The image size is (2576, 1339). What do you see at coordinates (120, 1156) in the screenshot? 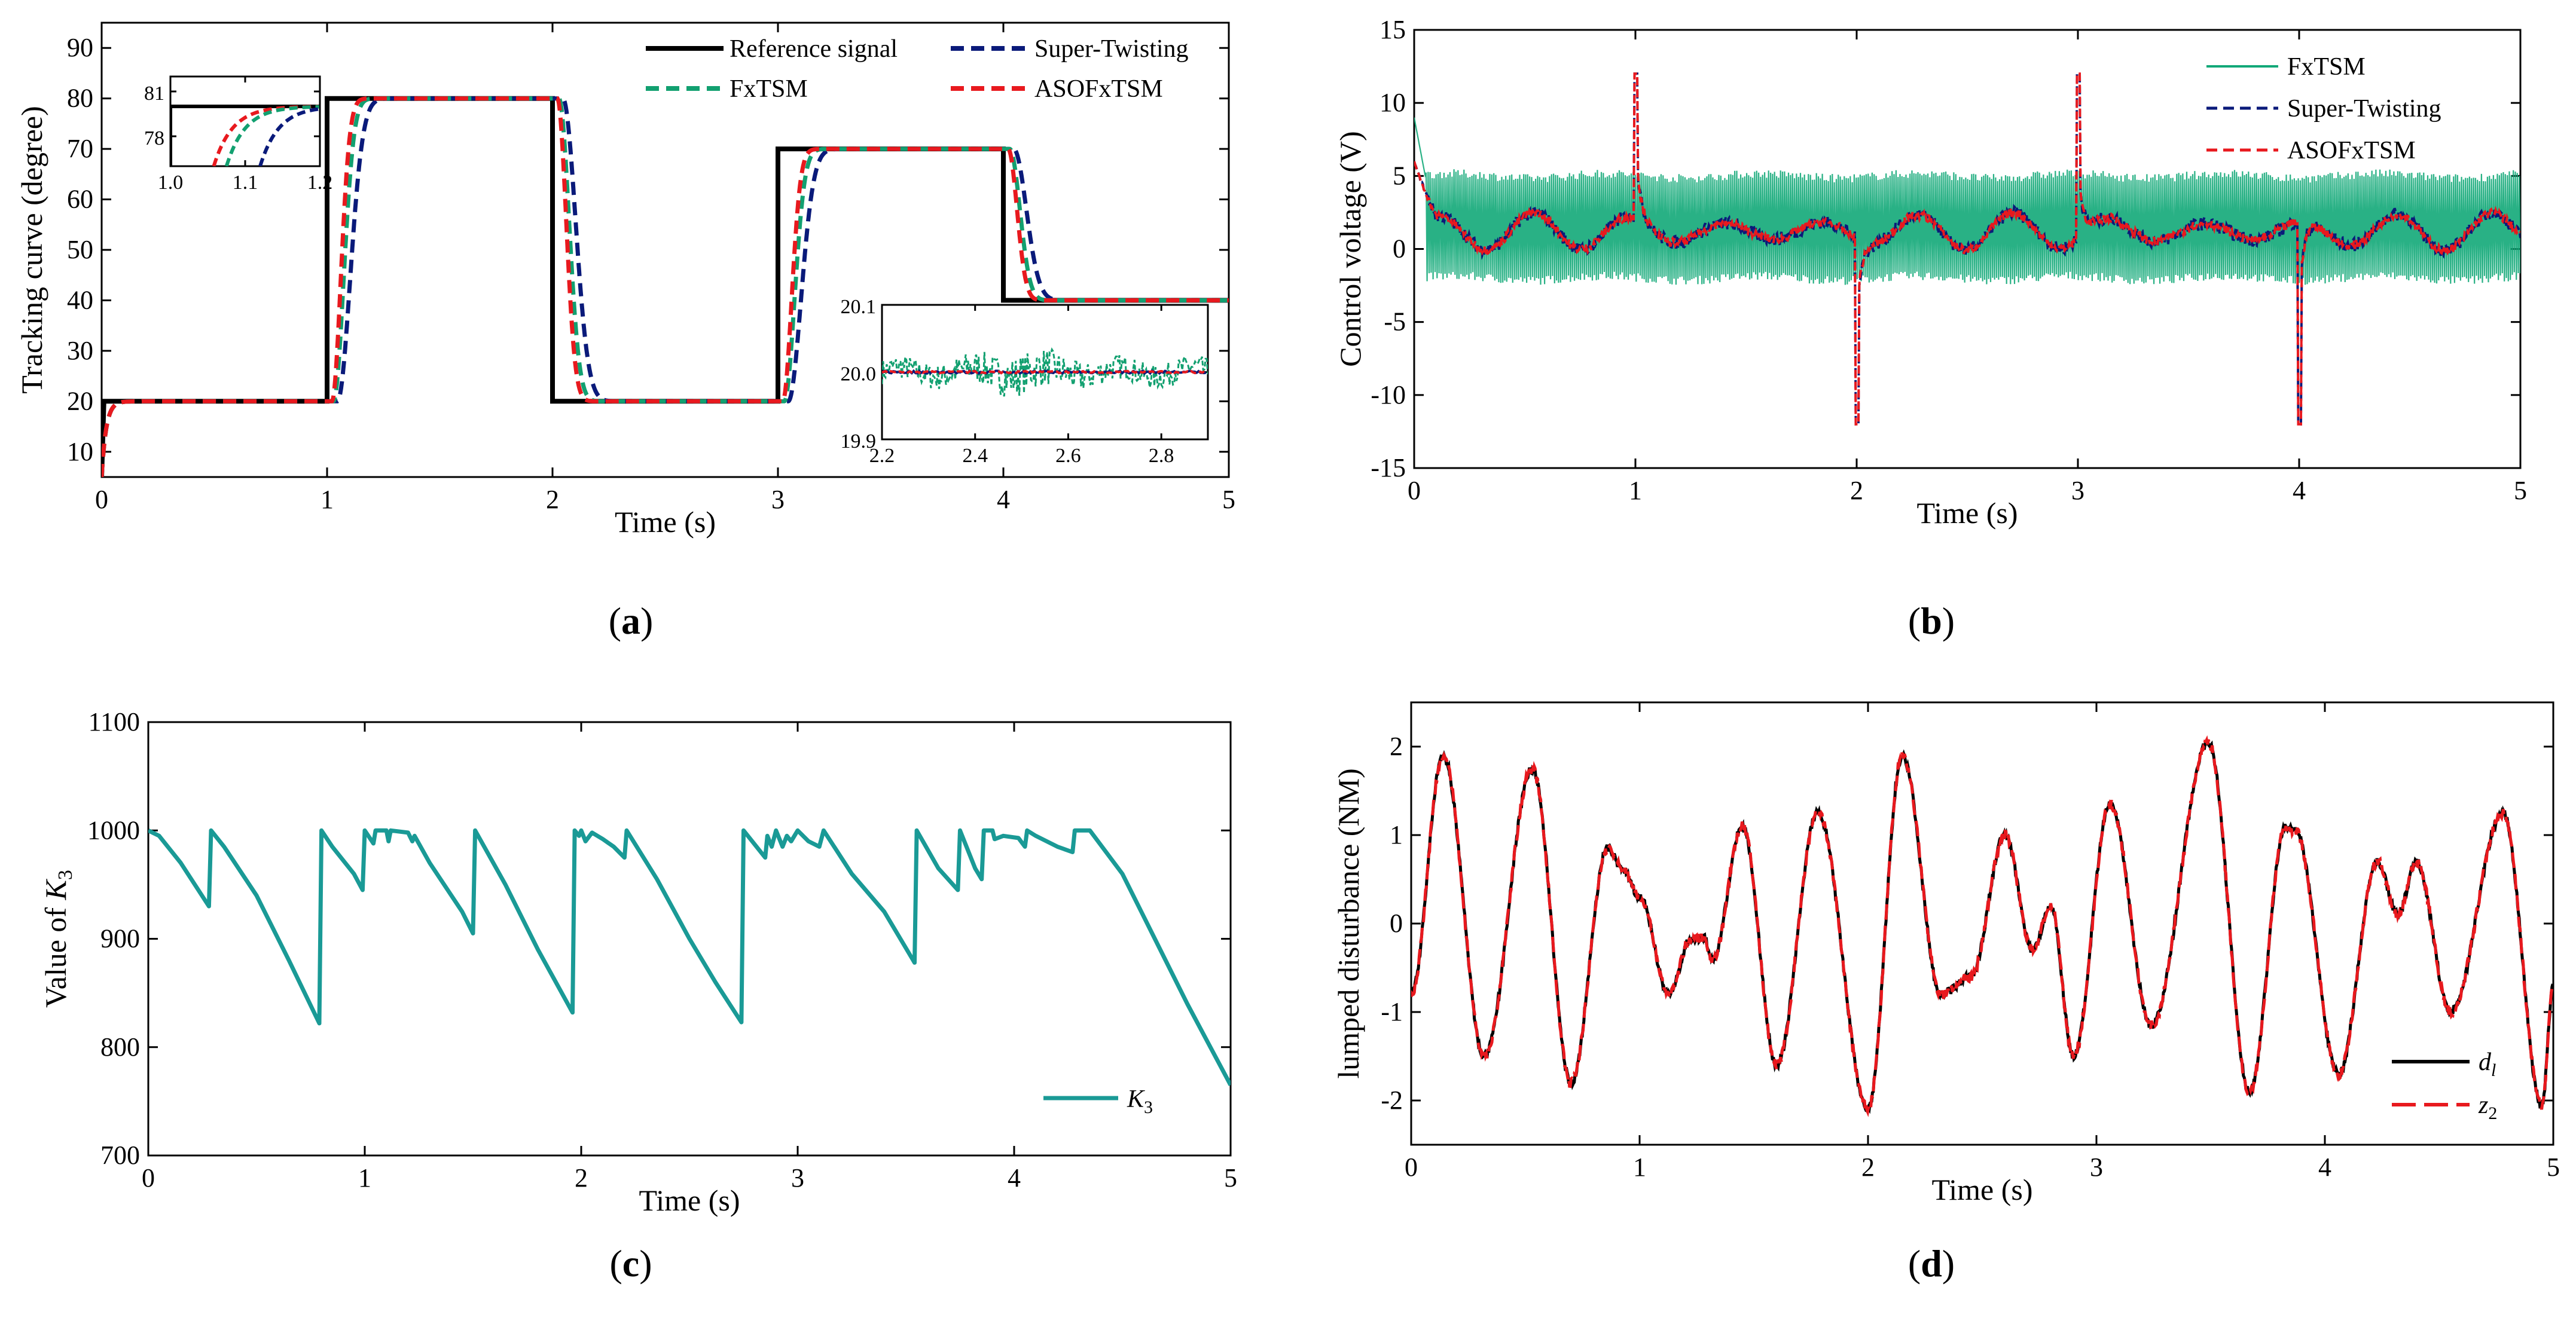
I see `y-tick-label: 700` at bounding box center [120, 1156].